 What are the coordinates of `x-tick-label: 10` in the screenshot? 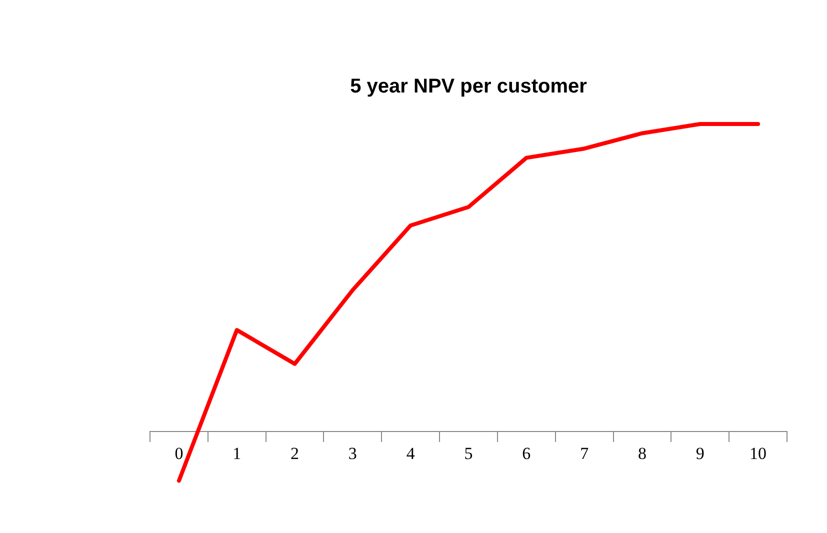 It's located at (758, 454).